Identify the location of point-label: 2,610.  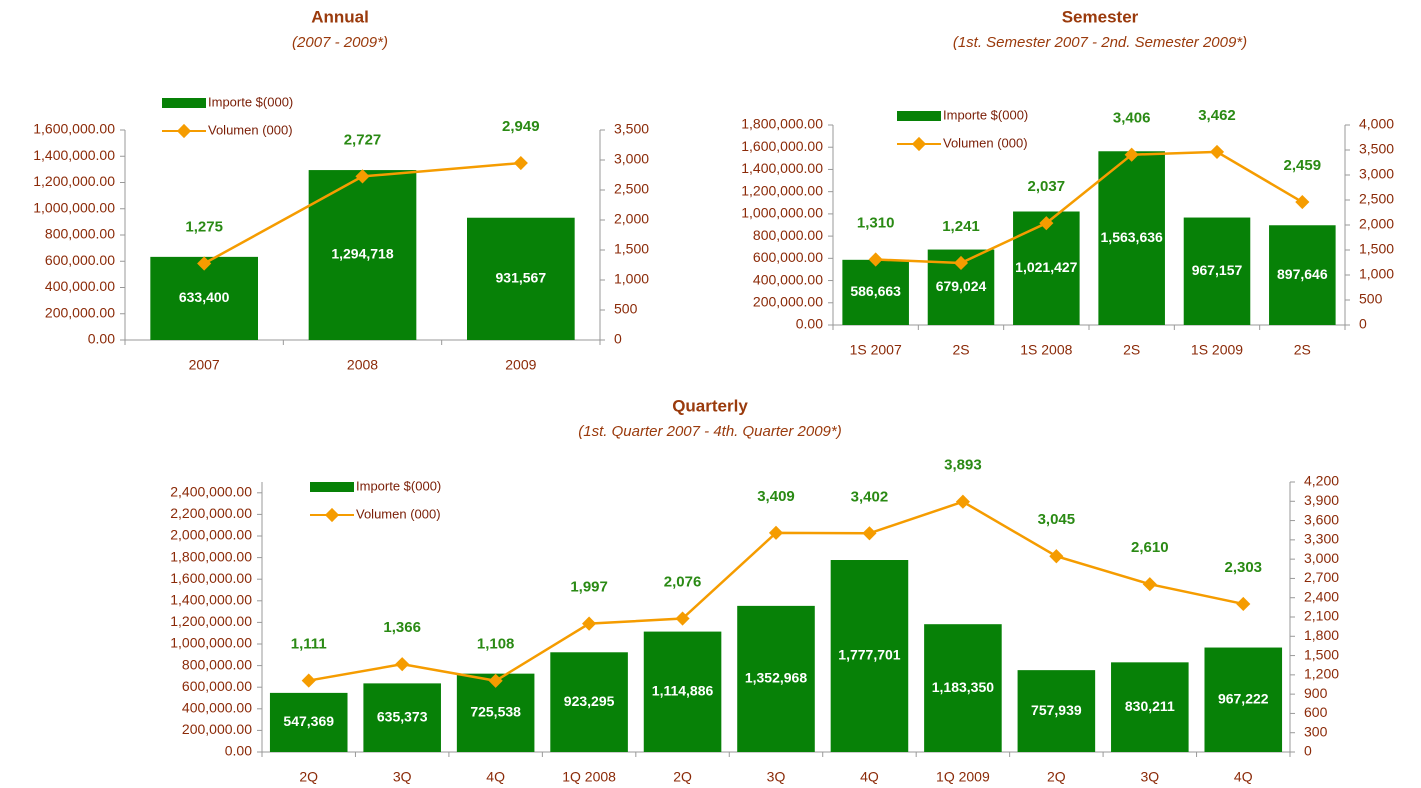
(1150, 547).